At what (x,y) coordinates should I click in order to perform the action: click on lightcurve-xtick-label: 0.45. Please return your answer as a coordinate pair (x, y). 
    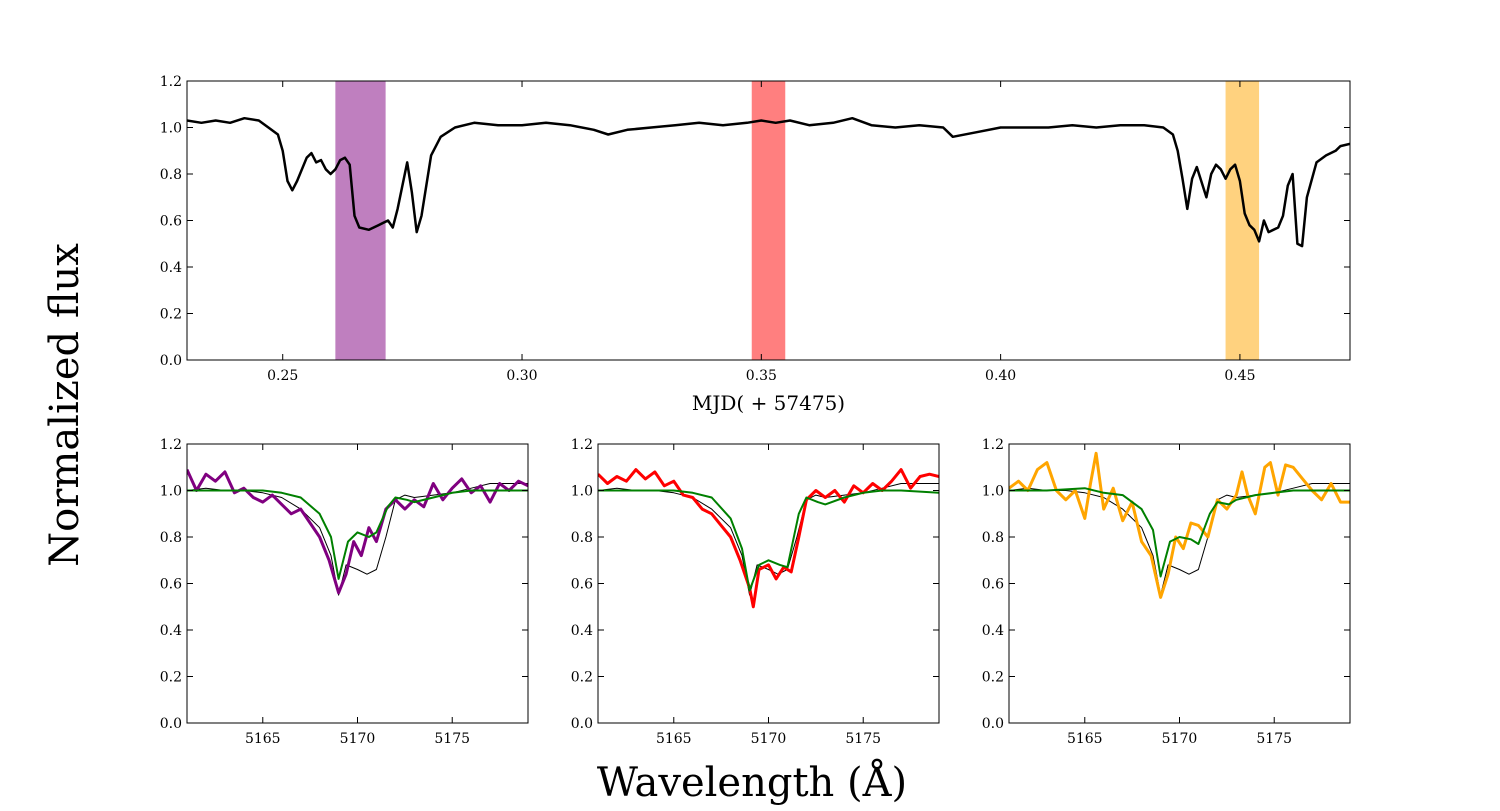
    Looking at the image, I should click on (1239, 376).